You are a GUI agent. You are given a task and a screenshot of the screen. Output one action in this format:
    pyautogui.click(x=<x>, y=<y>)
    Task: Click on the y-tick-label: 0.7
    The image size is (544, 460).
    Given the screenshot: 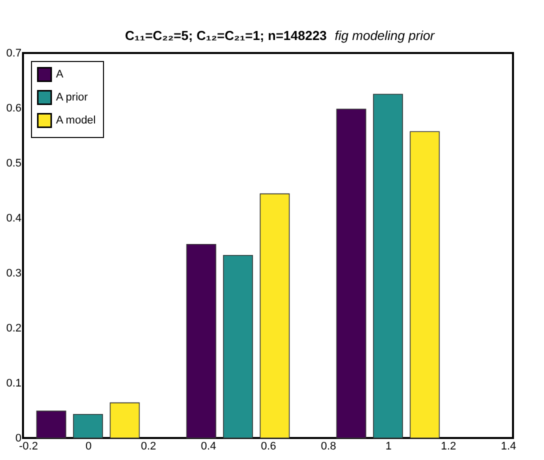 What is the action you would take?
    pyautogui.click(x=14, y=54)
    